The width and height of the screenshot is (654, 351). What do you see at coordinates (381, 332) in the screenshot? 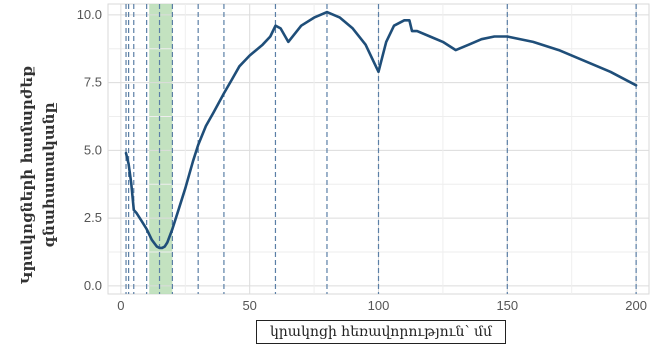
I see `x-axis-title: կրակոցի հեռավորություն՝ մմ` at bounding box center [381, 332].